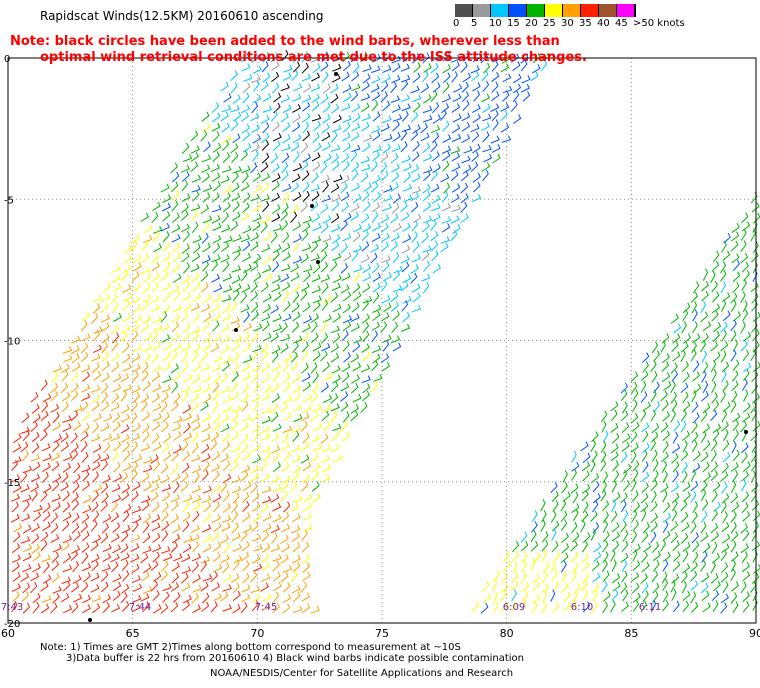 This screenshot has height=688, width=760. Describe the element at coordinates (569, 24) in the screenshot. I see `color-scale-labels: 0 5 10 15 20 25 30 35 40 45 >50 knots` at that location.